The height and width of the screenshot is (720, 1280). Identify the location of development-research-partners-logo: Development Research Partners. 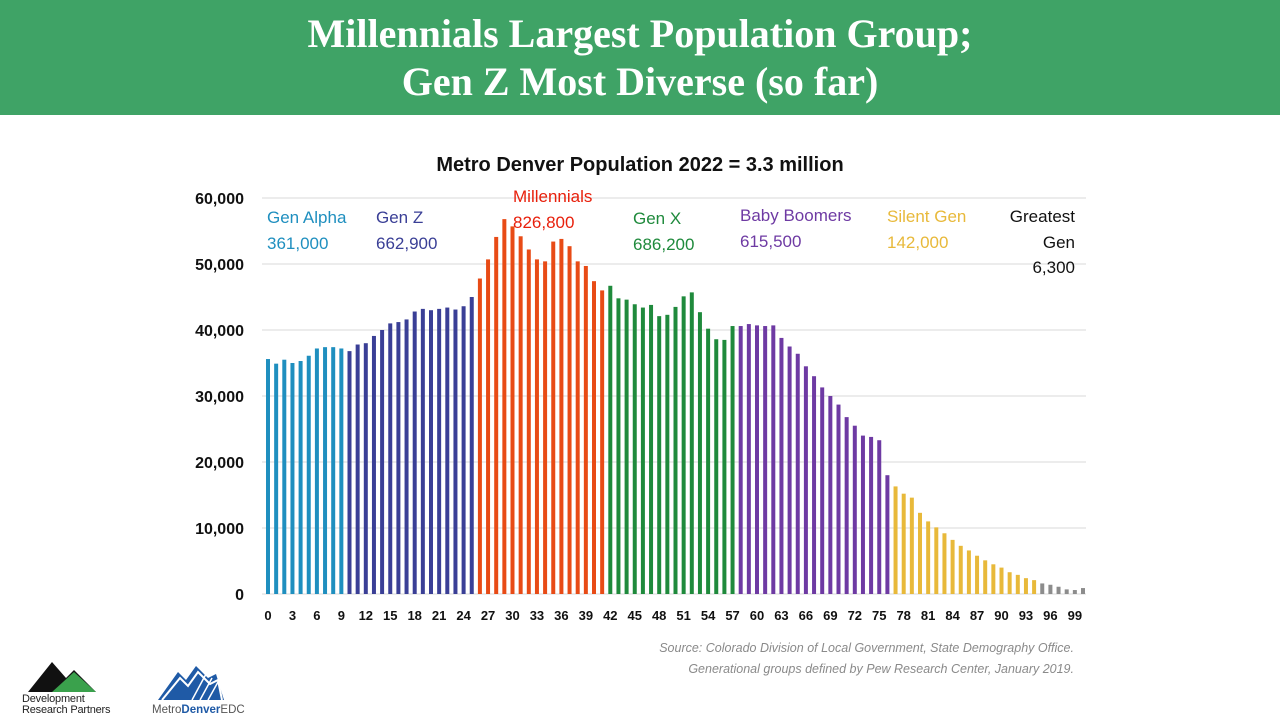
(77, 687).